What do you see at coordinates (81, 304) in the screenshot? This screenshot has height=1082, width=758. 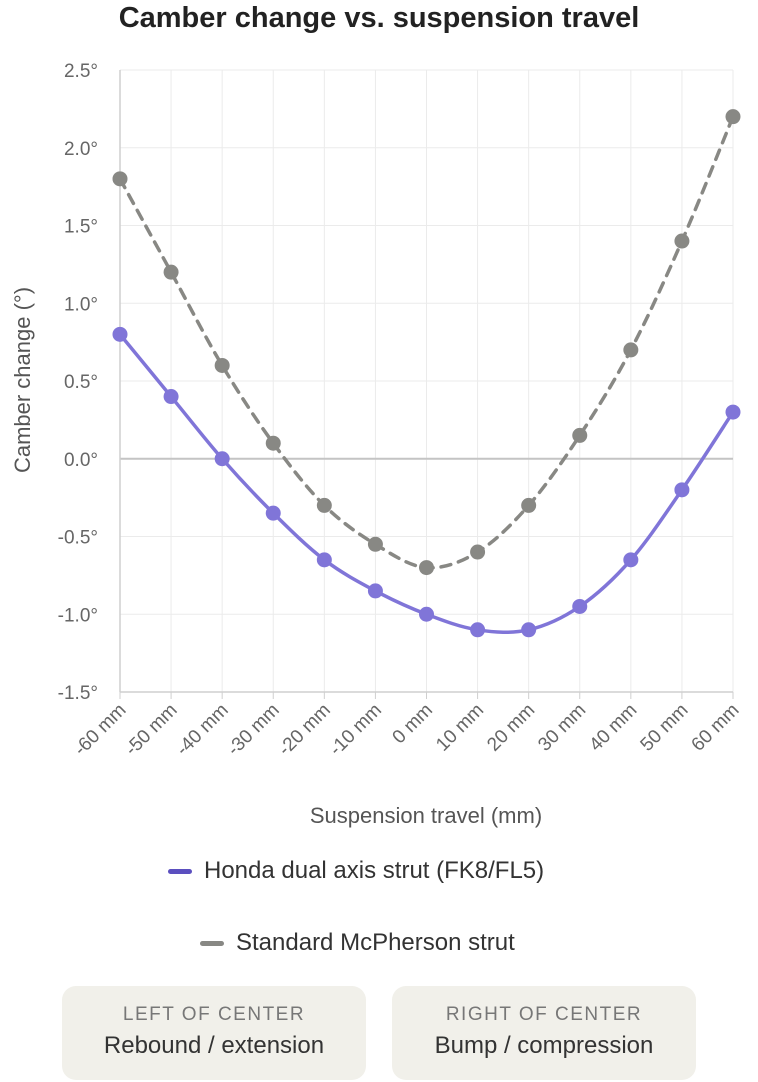 I see `y-tick-label: 1.0°` at bounding box center [81, 304].